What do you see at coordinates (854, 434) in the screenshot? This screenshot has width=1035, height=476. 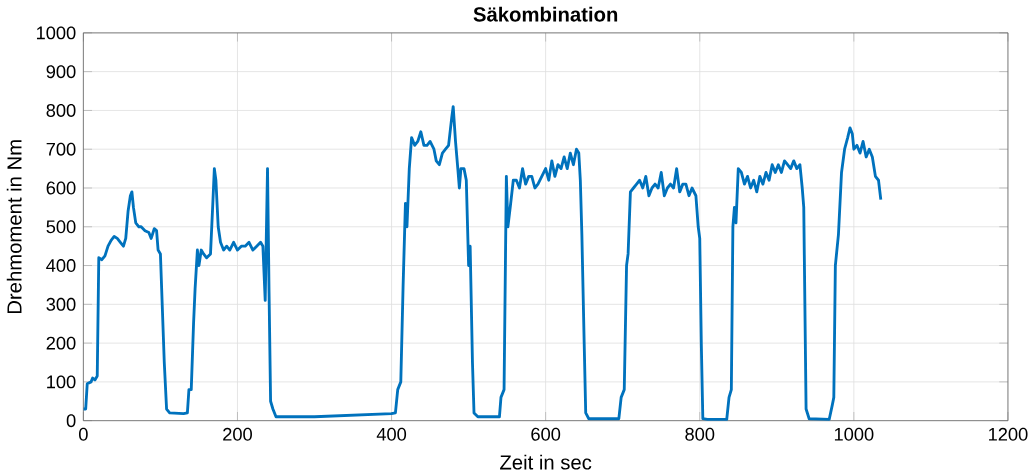 I see `x-tick-label: 1000` at bounding box center [854, 434].